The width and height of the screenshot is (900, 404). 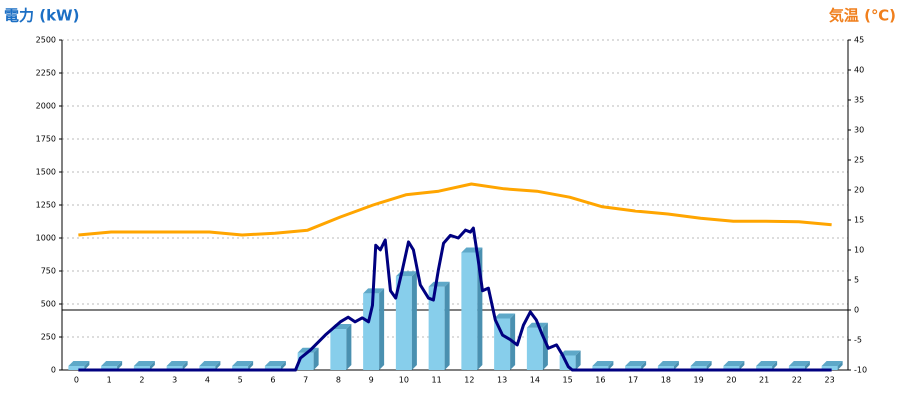 What do you see at coordinates (174, 380) in the screenshot?
I see `x-tick-label: 3` at bounding box center [174, 380].